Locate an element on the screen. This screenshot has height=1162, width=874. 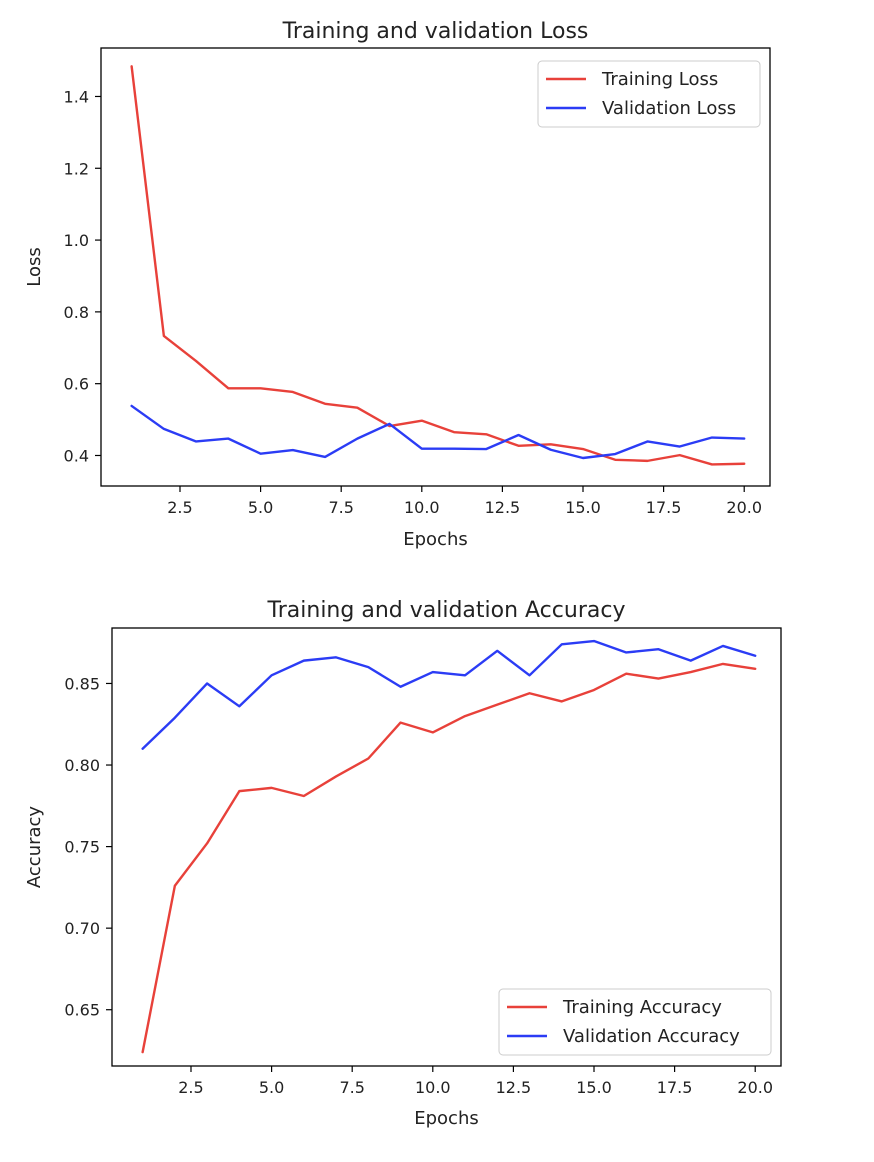
y-tick-label: 0.75 is located at coordinates (82, 847).